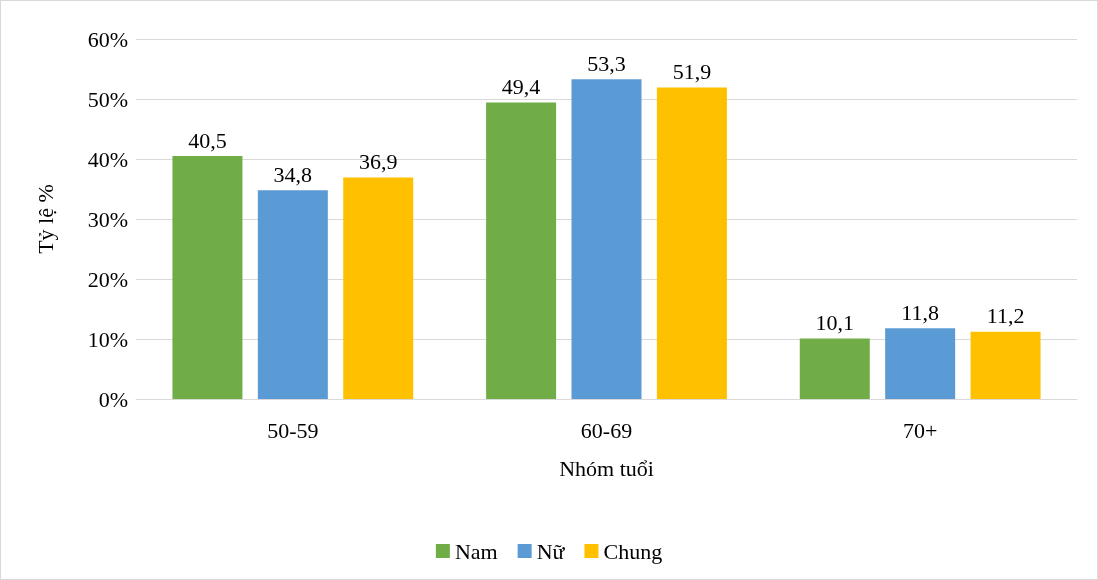 This screenshot has height=580, width=1098. Describe the element at coordinates (606, 468) in the screenshot. I see `x-axis-title: Nhóm tuổi` at that location.